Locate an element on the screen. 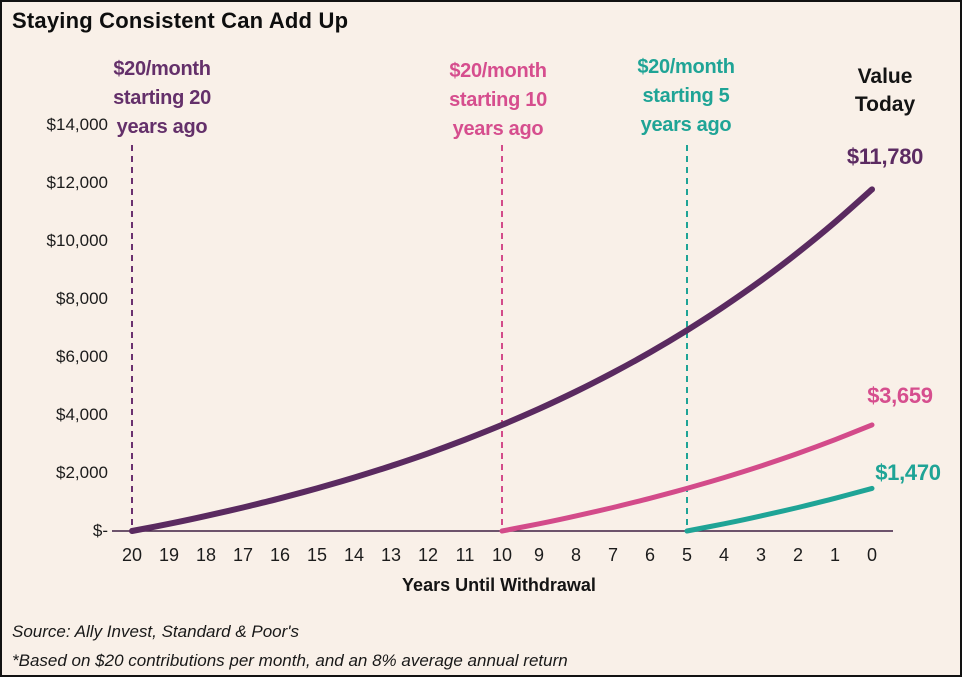 This screenshot has width=962, height=677. x-axis-label: 9 is located at coordinates (538, 555).